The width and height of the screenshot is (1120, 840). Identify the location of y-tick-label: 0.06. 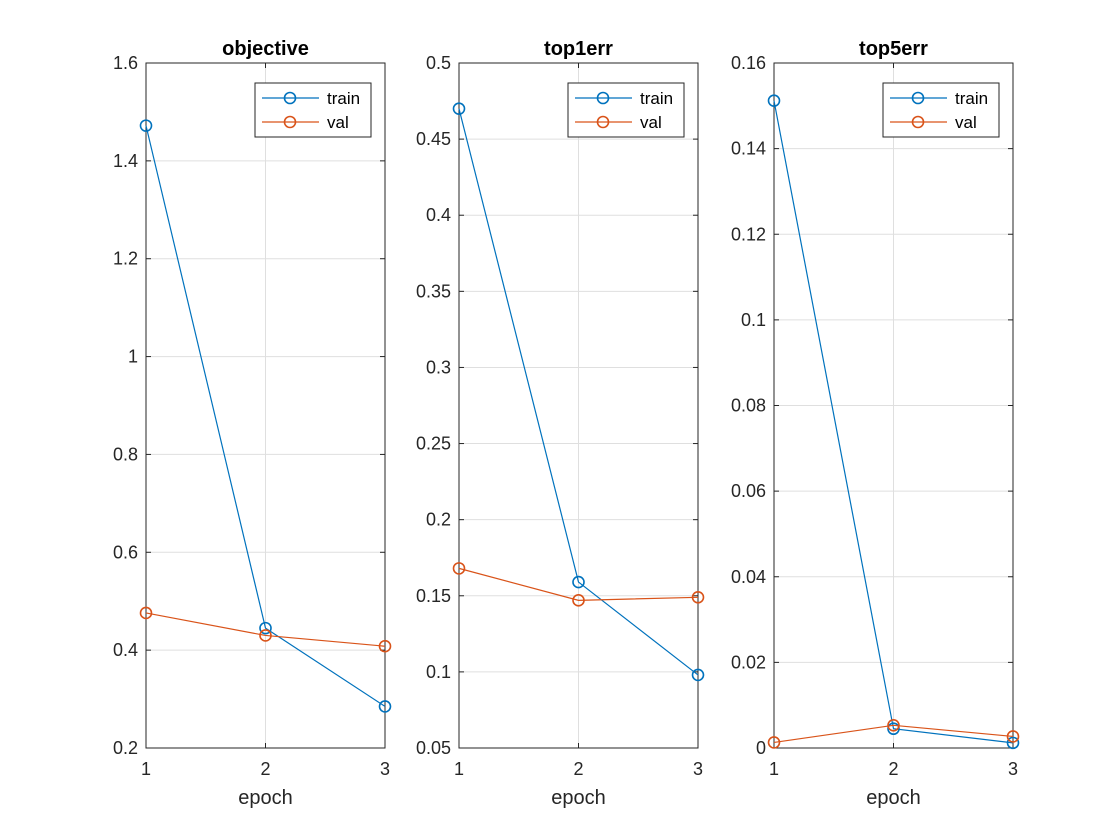
(748, 491).